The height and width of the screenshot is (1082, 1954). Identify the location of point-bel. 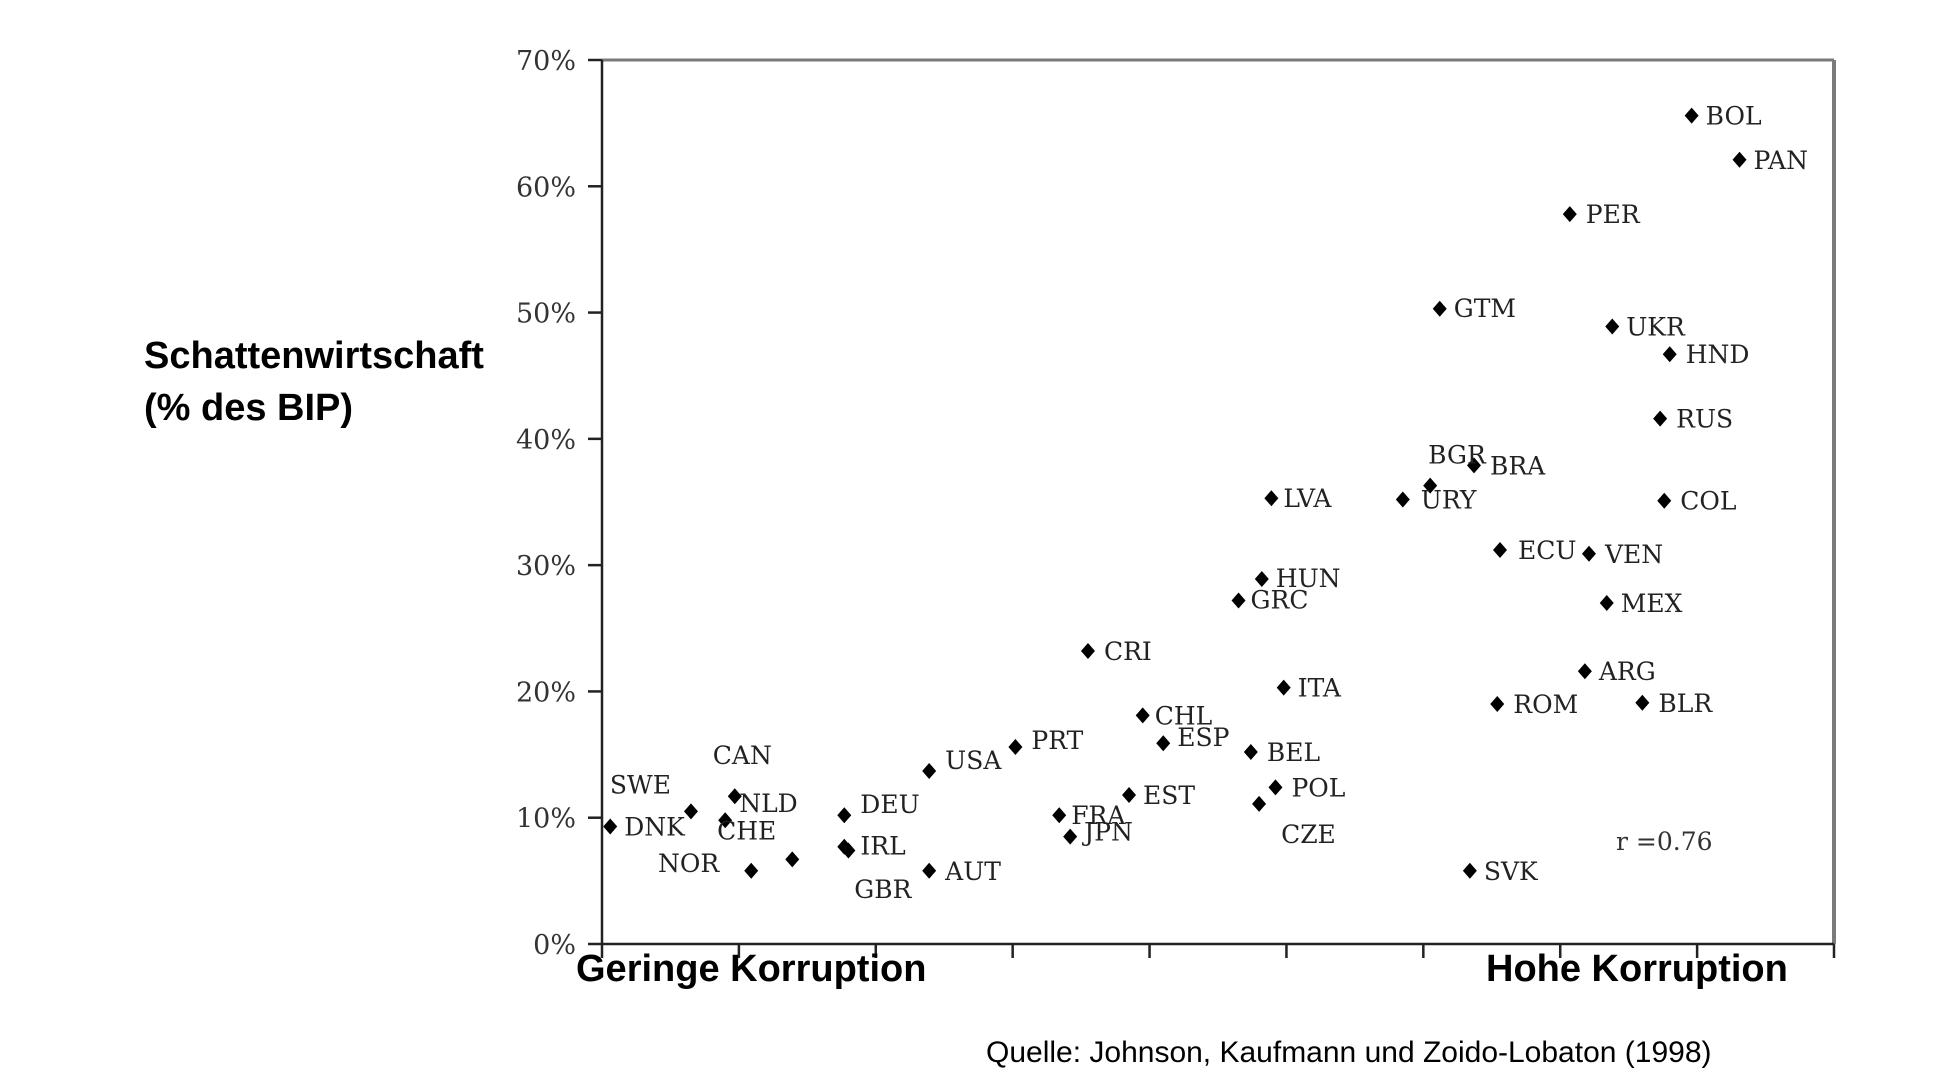
(1250, 752).